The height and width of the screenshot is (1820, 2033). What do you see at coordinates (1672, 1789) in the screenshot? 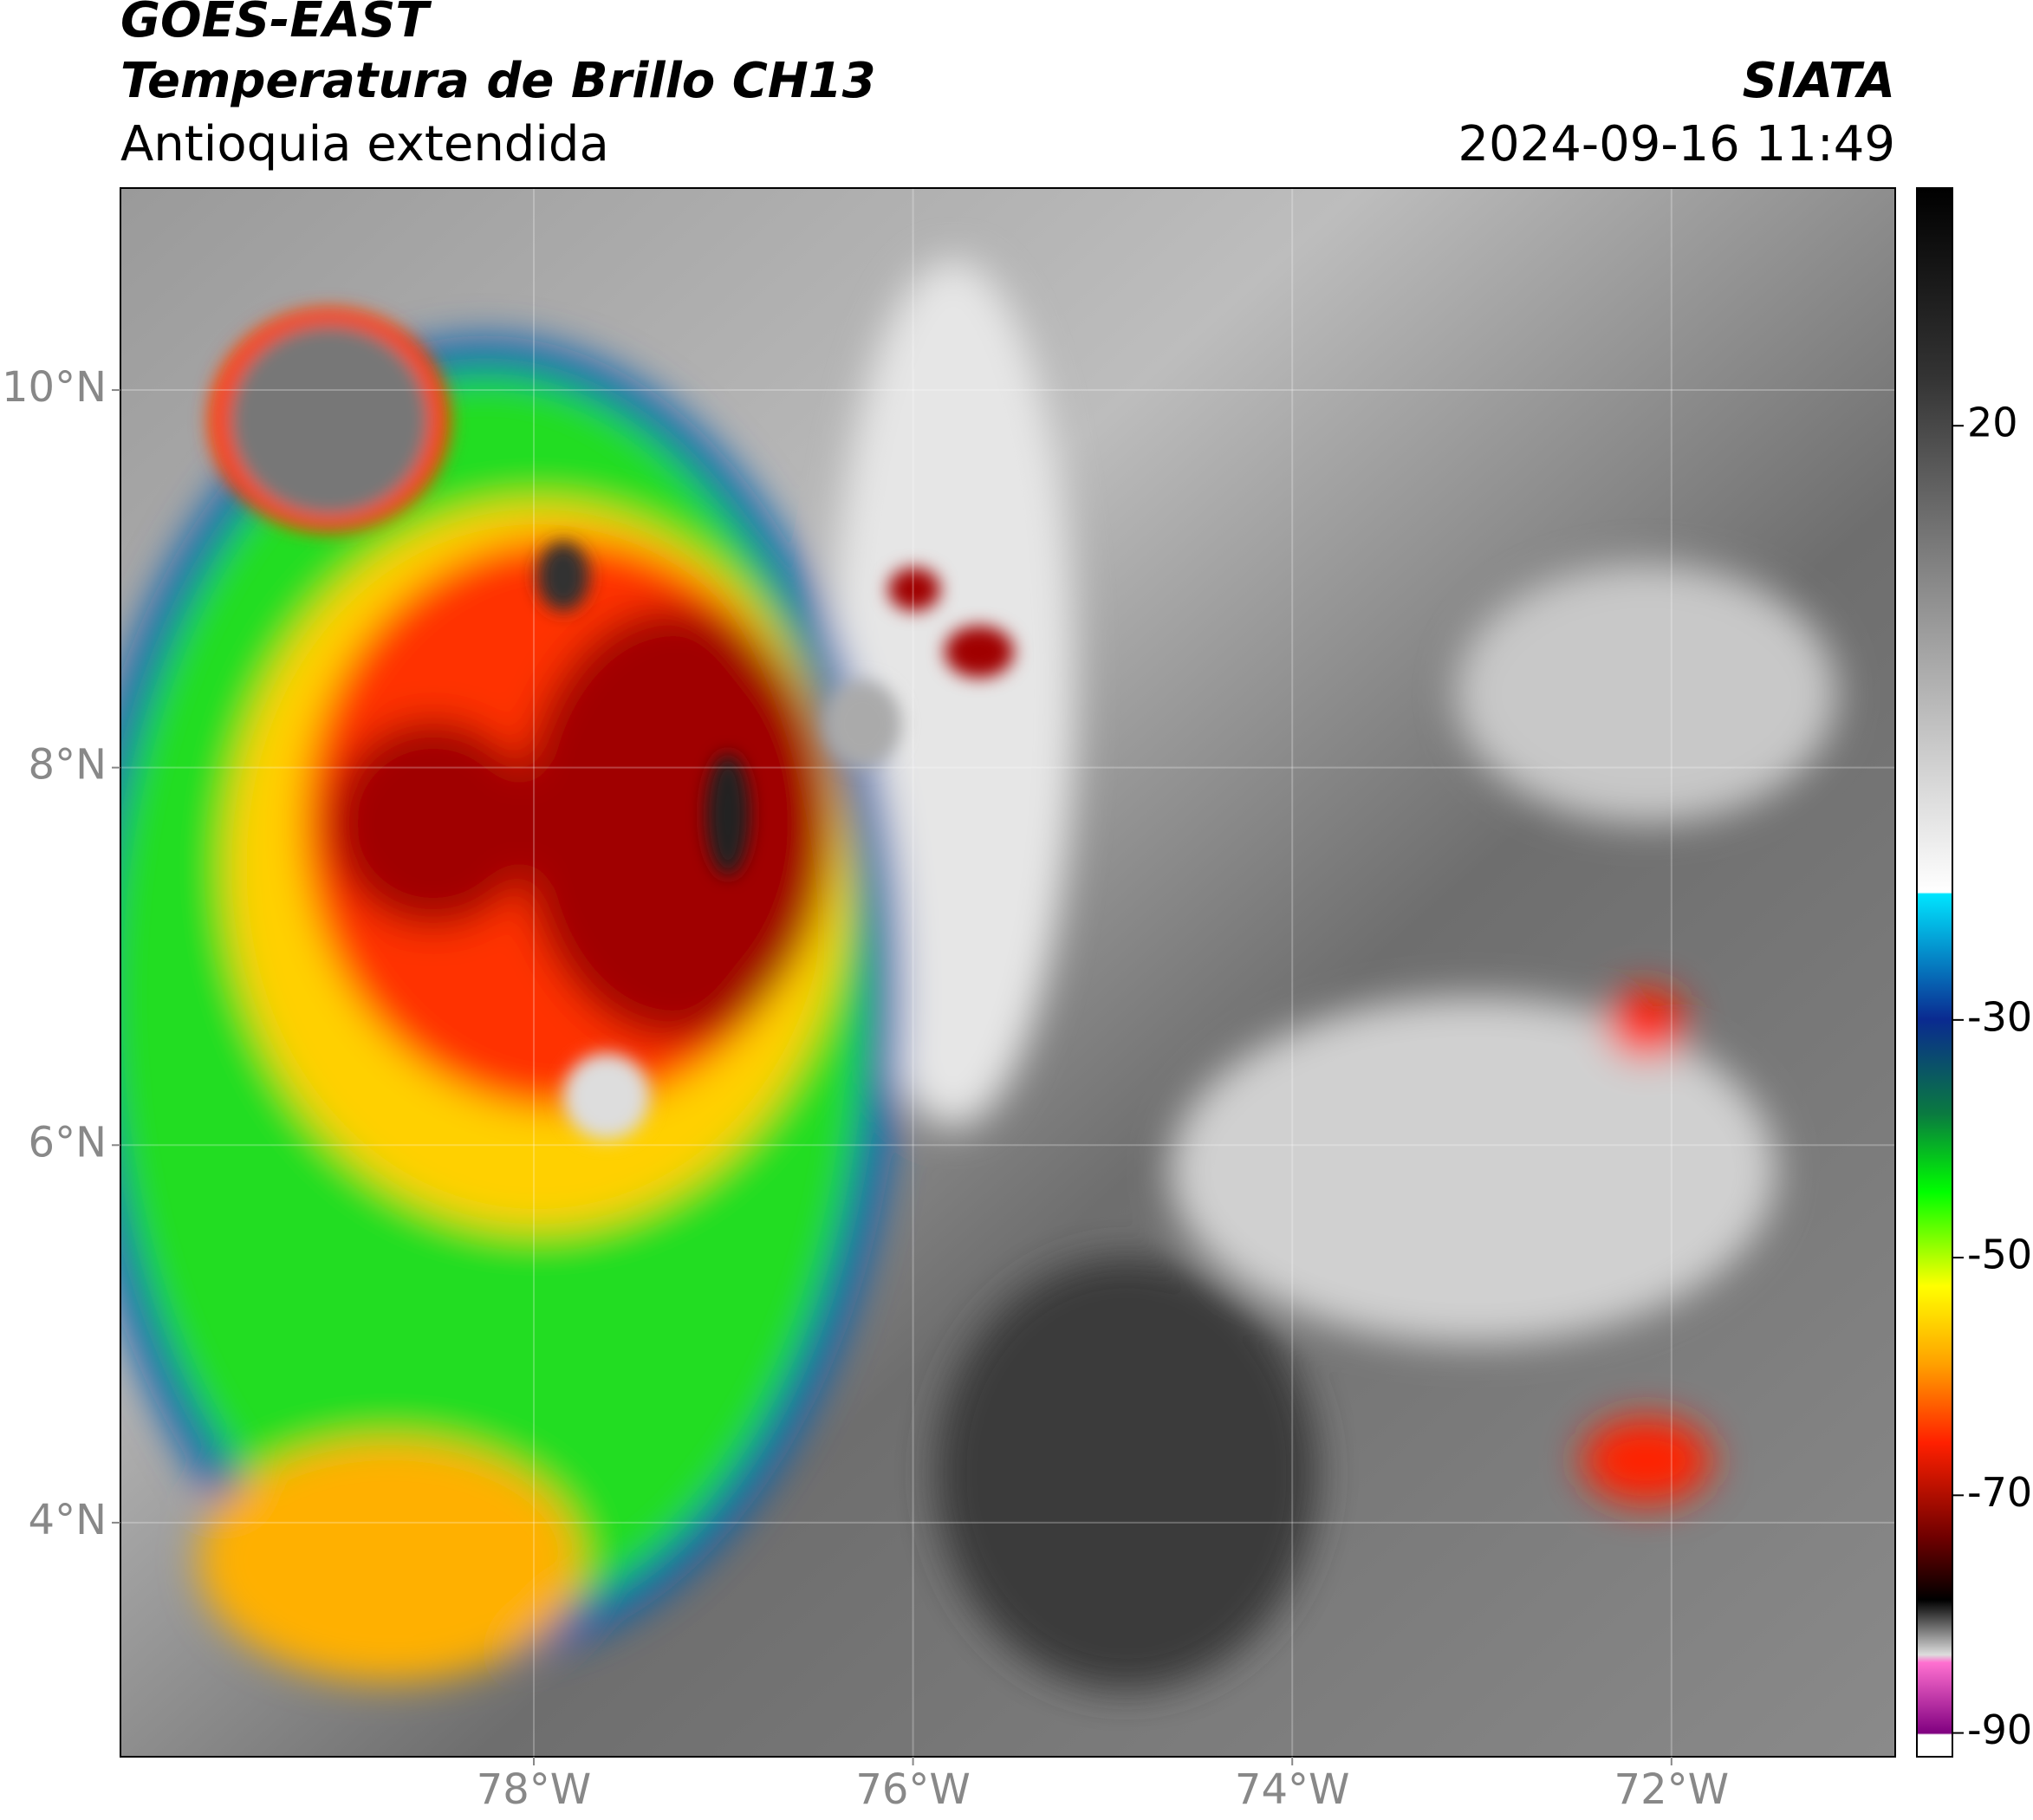
I see `x-tick-label: 72°W` at bounding box center [1672, 1789].